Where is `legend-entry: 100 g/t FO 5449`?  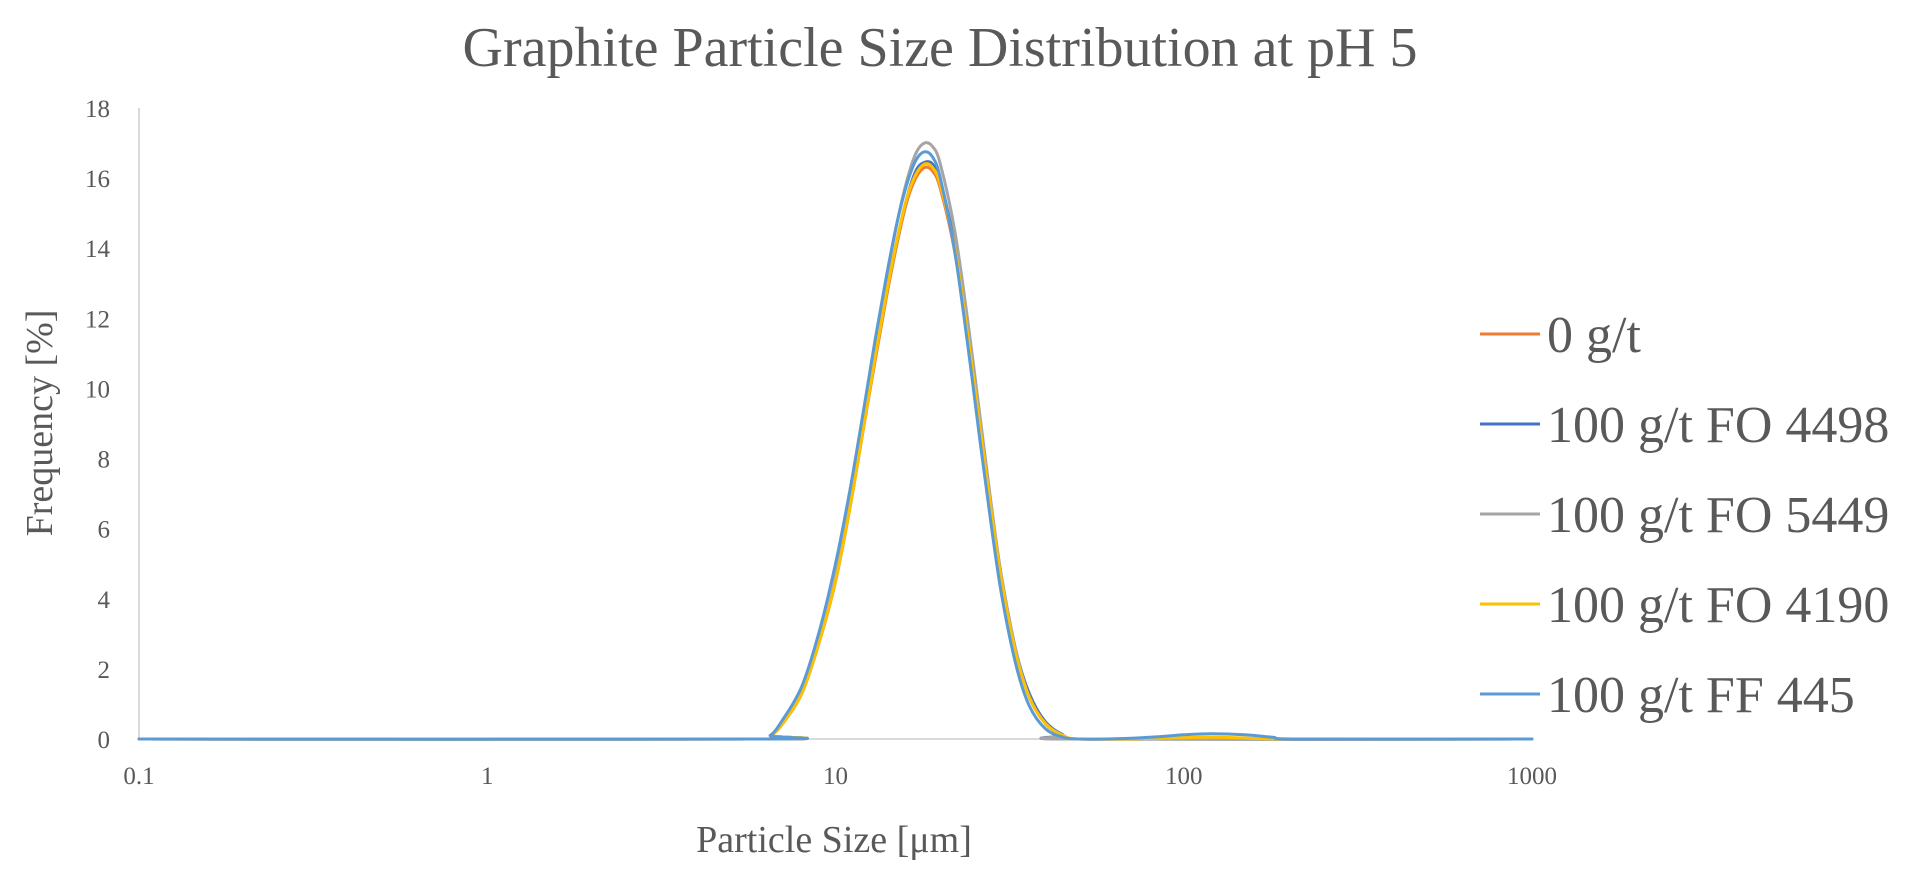
legend-entry: 100 g/t FO 5449 is located at coordinates (1684, 515).